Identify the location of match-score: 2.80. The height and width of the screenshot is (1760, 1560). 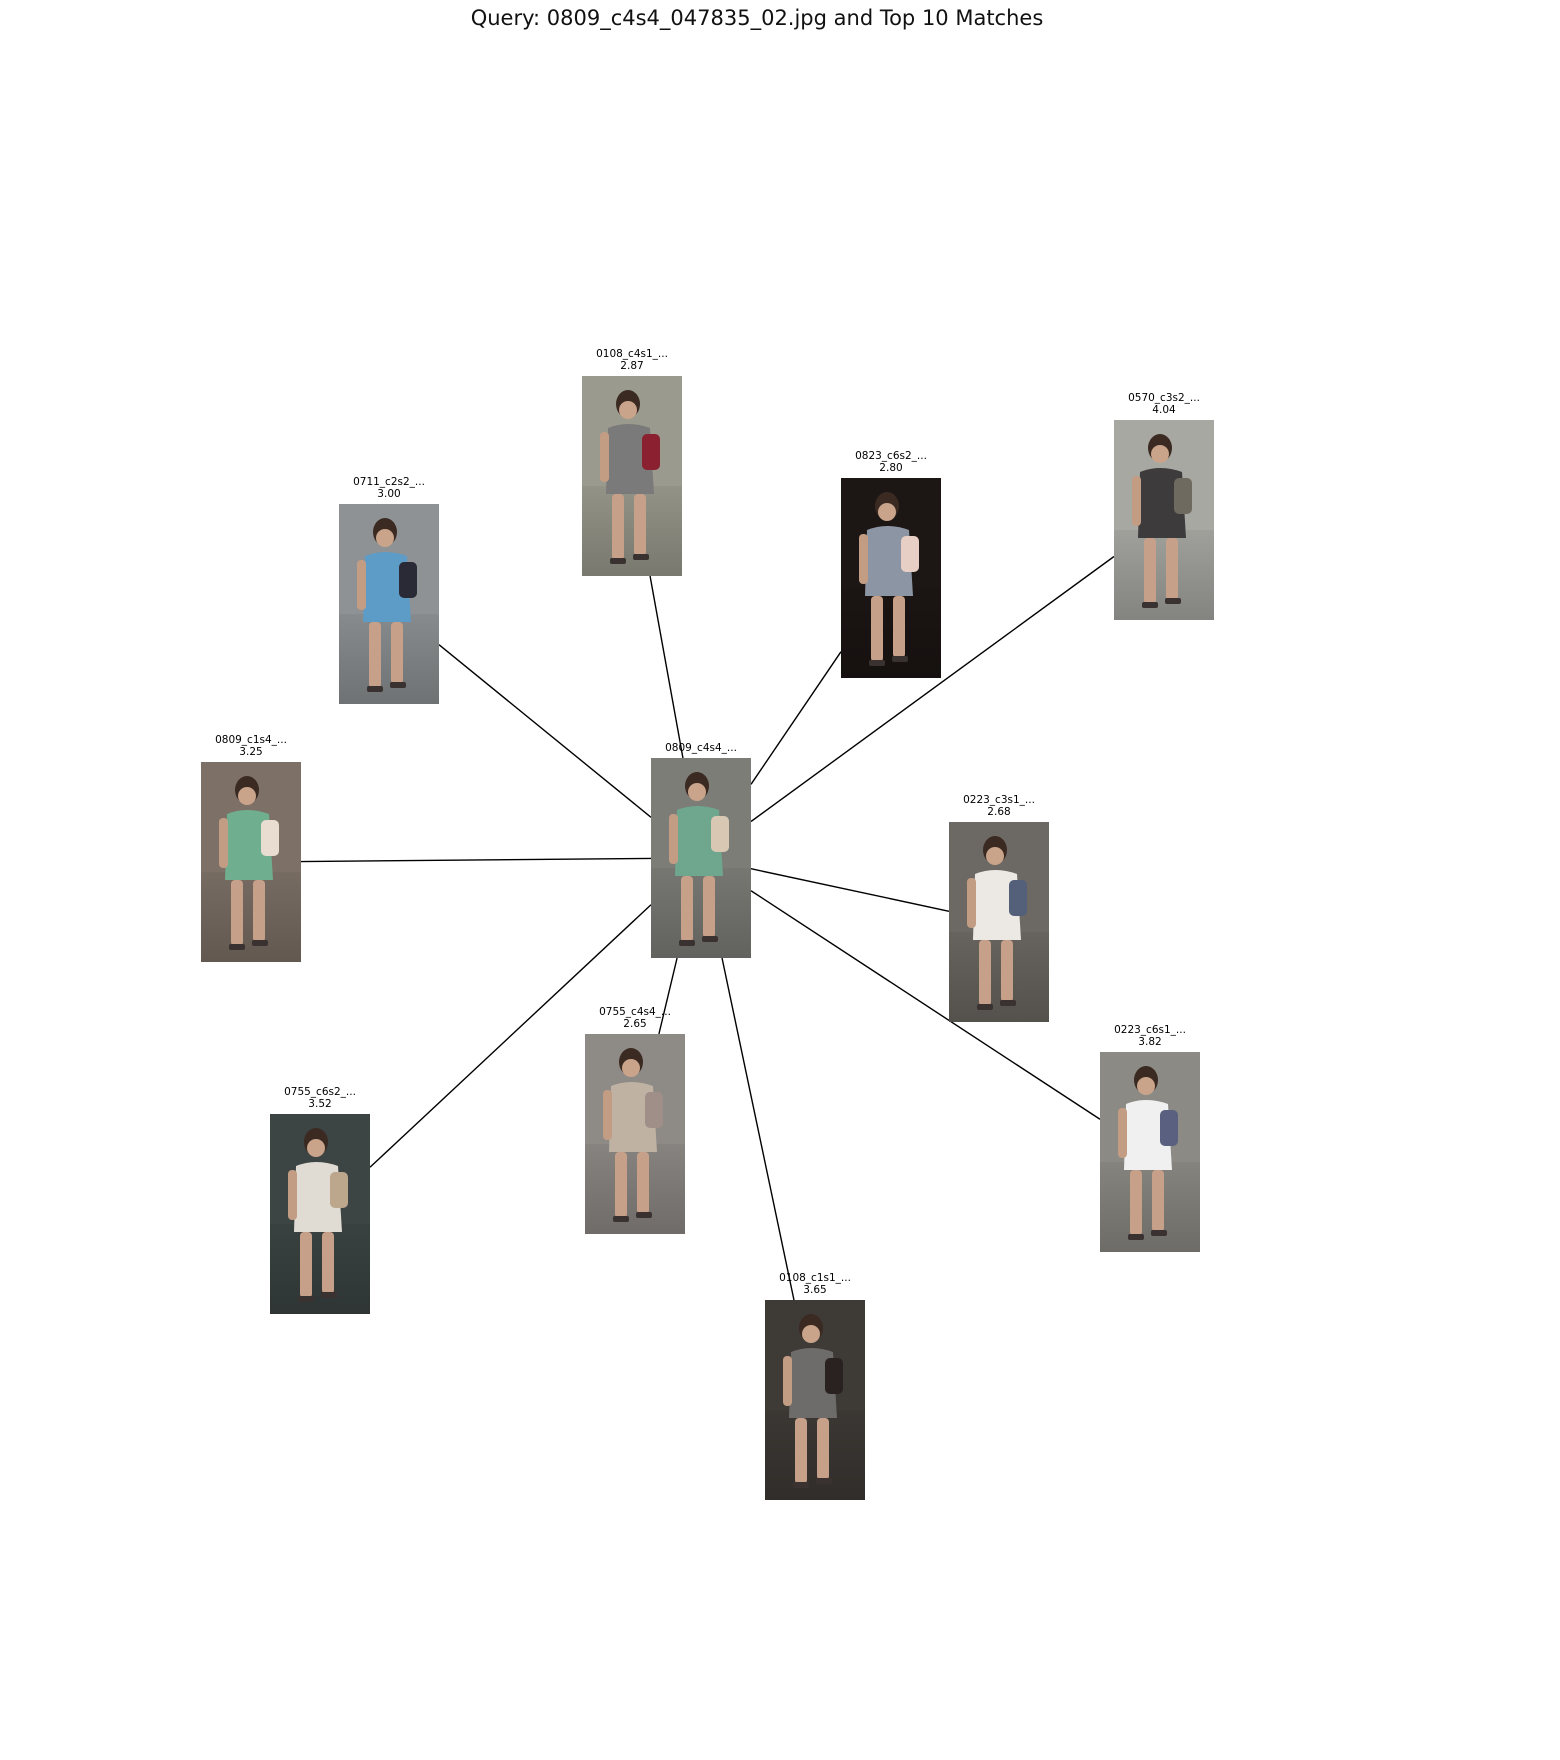
(890, 468).